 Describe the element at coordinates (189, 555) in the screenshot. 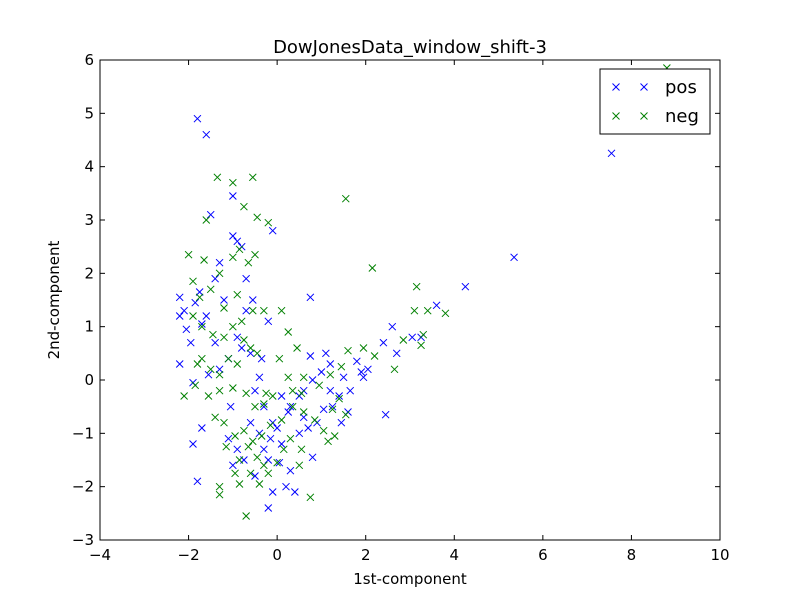

I see `x-tick-label: −2` at that location.